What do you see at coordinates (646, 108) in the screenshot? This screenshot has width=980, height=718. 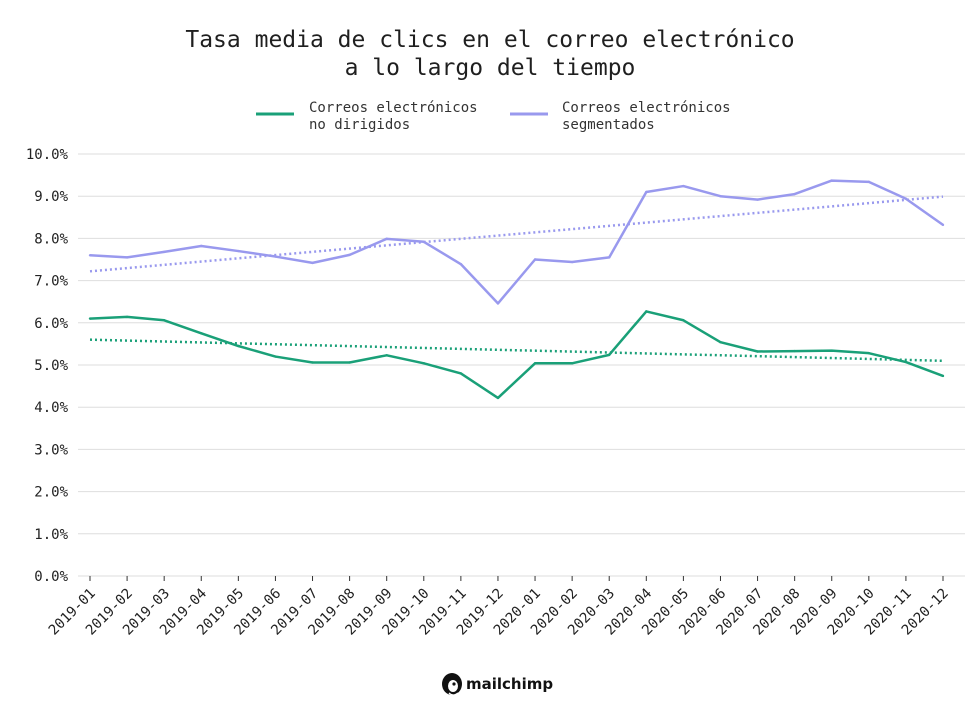 I see `legend-label-segmentados-line-1: Correos electrónicos` at bounding box center [646, 108].